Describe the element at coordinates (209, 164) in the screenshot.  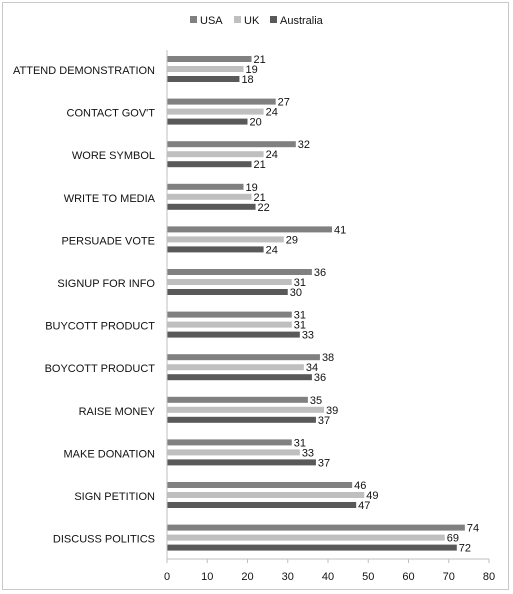
I see `bar-australia-wore-symbol` at that location.